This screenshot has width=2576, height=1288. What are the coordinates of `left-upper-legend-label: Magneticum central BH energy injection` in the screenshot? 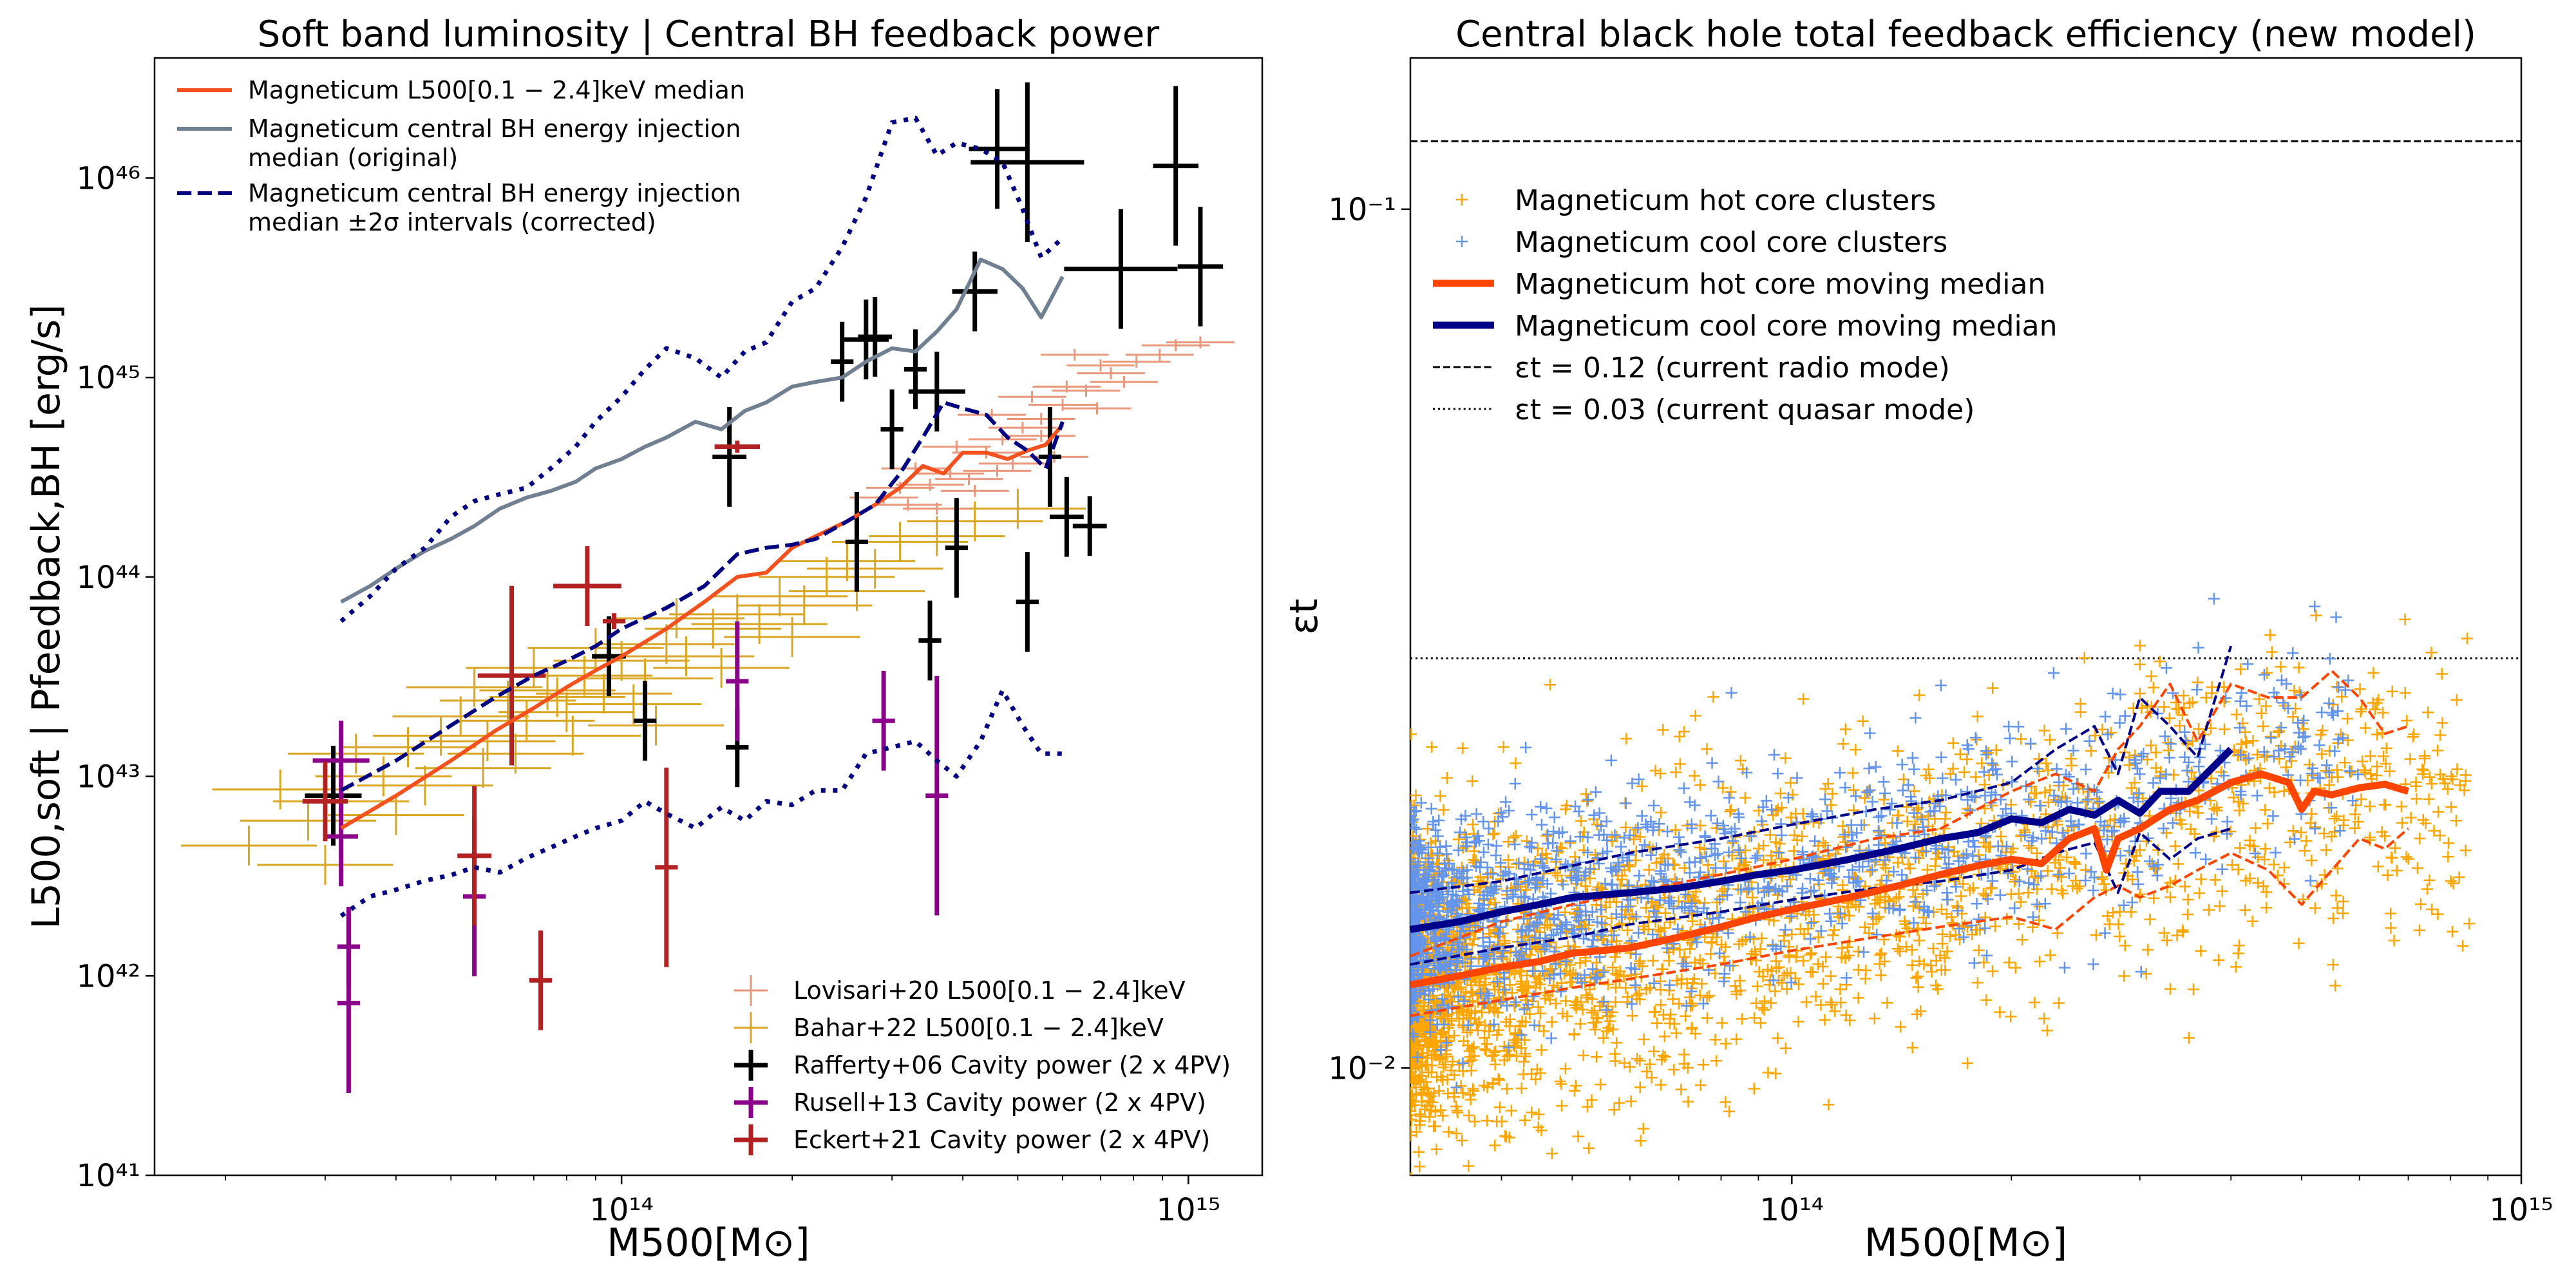 It's located at (495, 193).